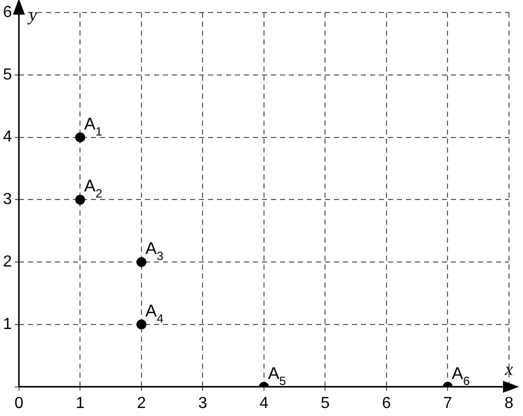 The image size is (523, 416). What do you see at coordinates (80, 403) in the screenshot?
I see `x-tick-label: 1` at bounding box center [80, 403].